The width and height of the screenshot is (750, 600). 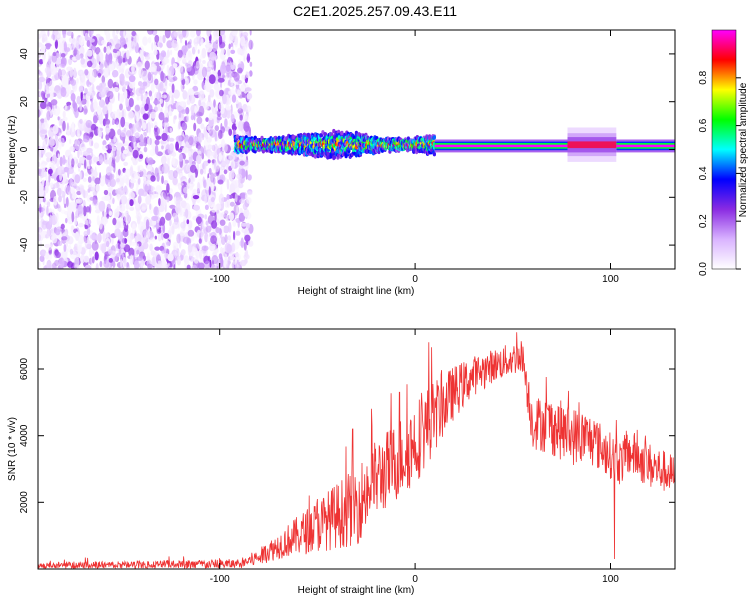 What do you see at coordinates (415, 279) in the screenshot?
I see `spectrogram-x-tick-label: 0` at bounding box center [415, 279].